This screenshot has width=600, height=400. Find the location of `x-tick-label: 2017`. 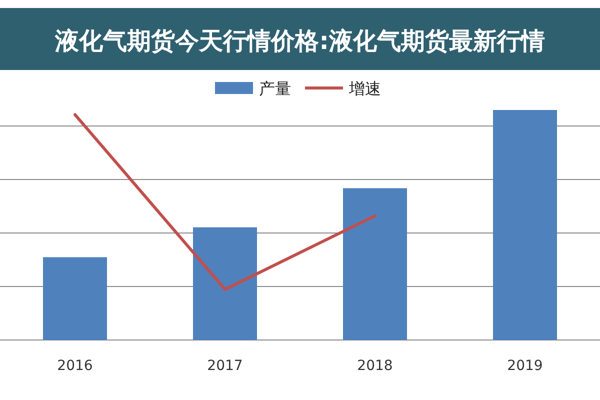

x-tick-label: 2017 is located at coordinates (225, 366).